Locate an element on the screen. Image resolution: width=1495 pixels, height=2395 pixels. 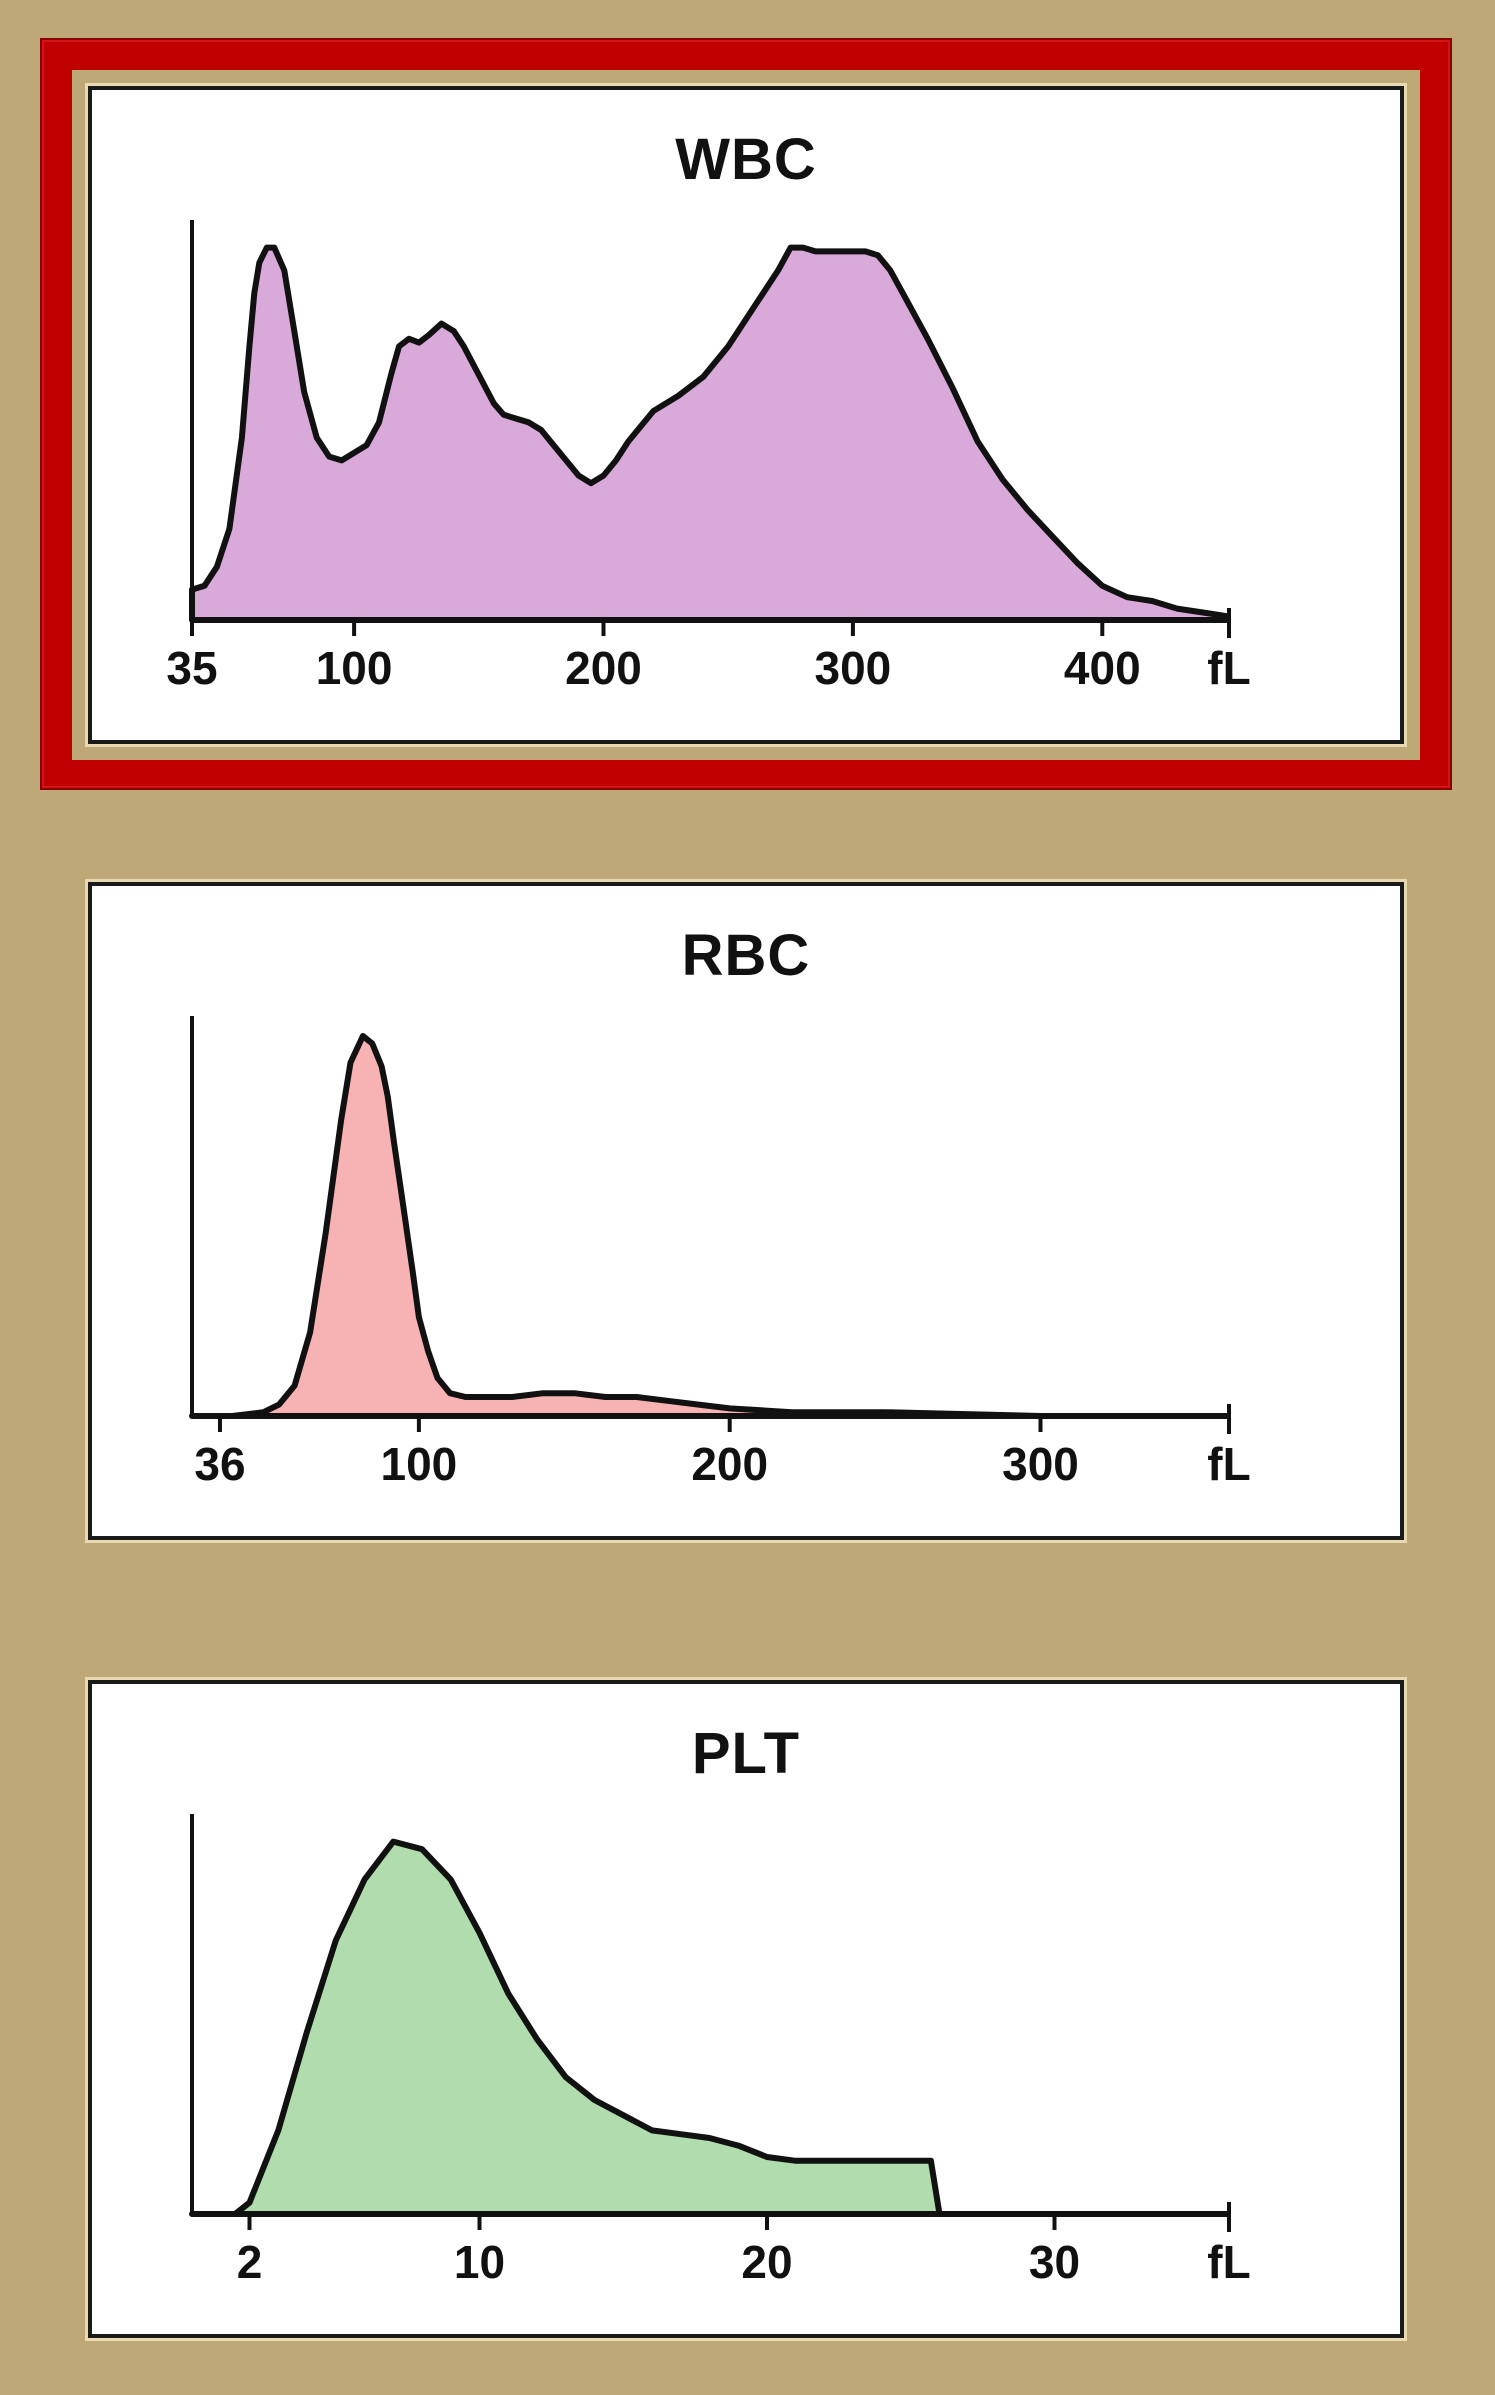
x-tick-label: 30 is located at coordinates (1054, 2262).